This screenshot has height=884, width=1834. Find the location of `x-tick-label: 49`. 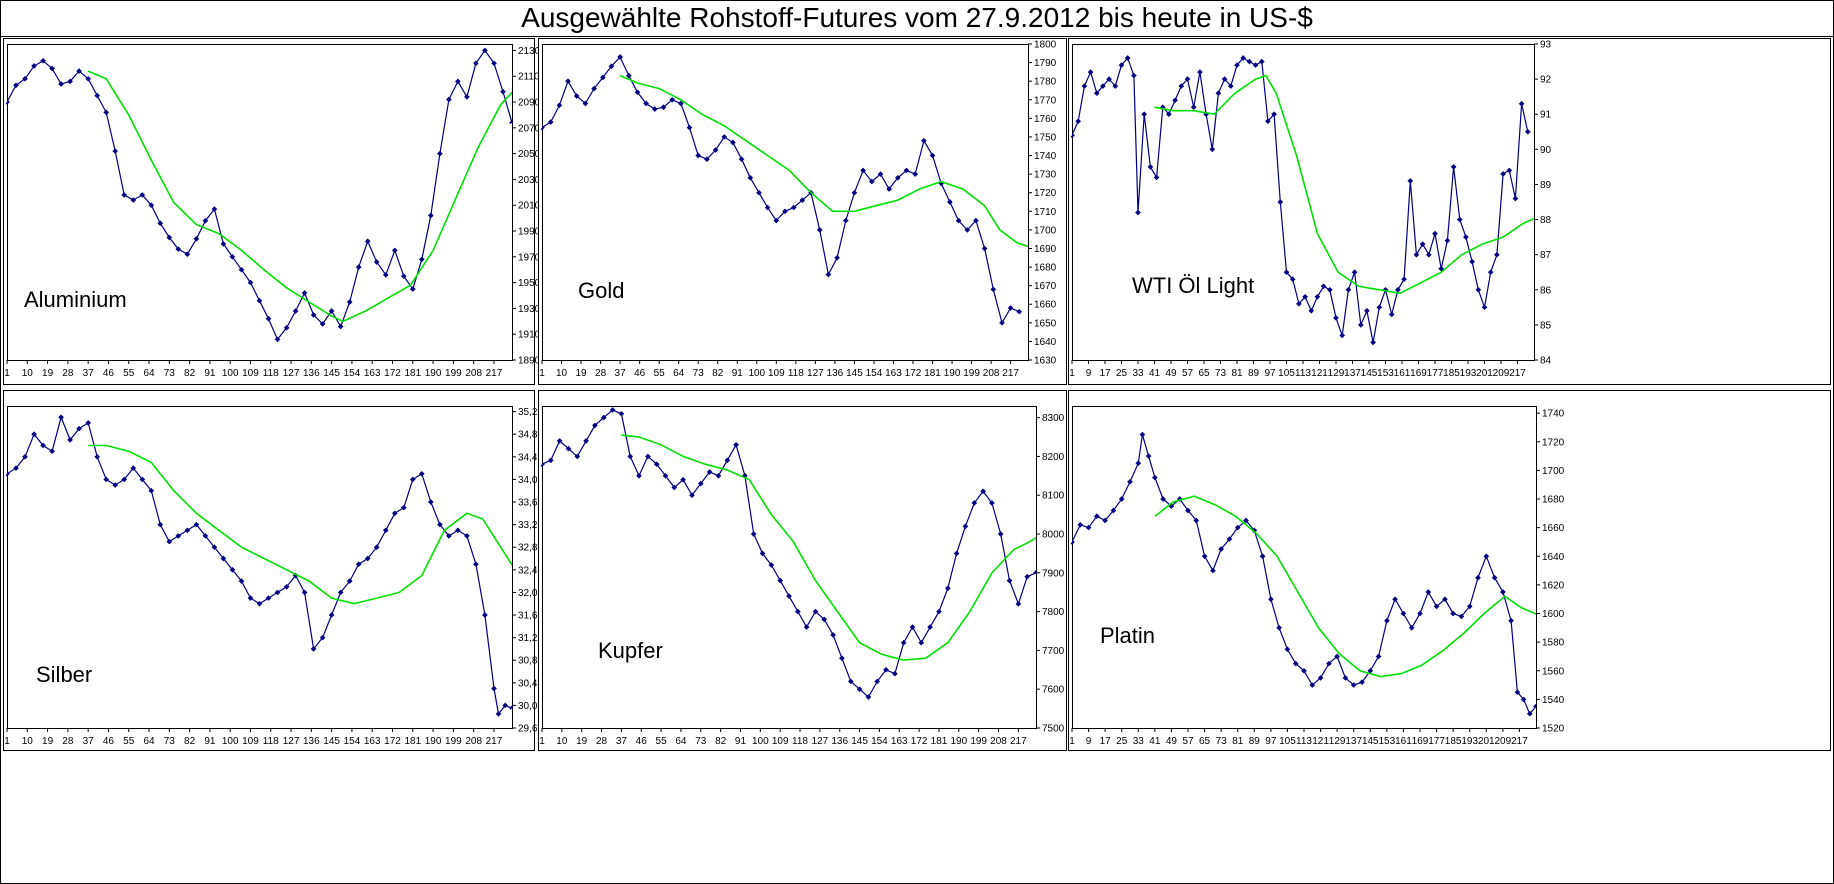

x-tick-label: 49 is located at coordinates (1172, 741).